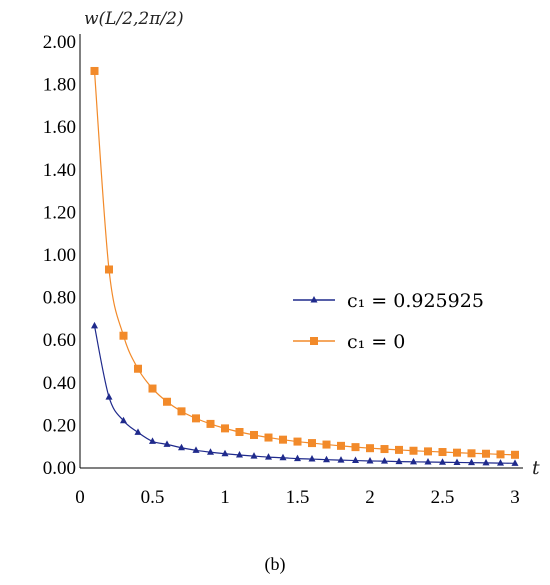 This screenshot has height=585, width=550. Describe the element at coordinates (59, 85) in the screenshot. I see `y-tick-label: 1.80` at that location.